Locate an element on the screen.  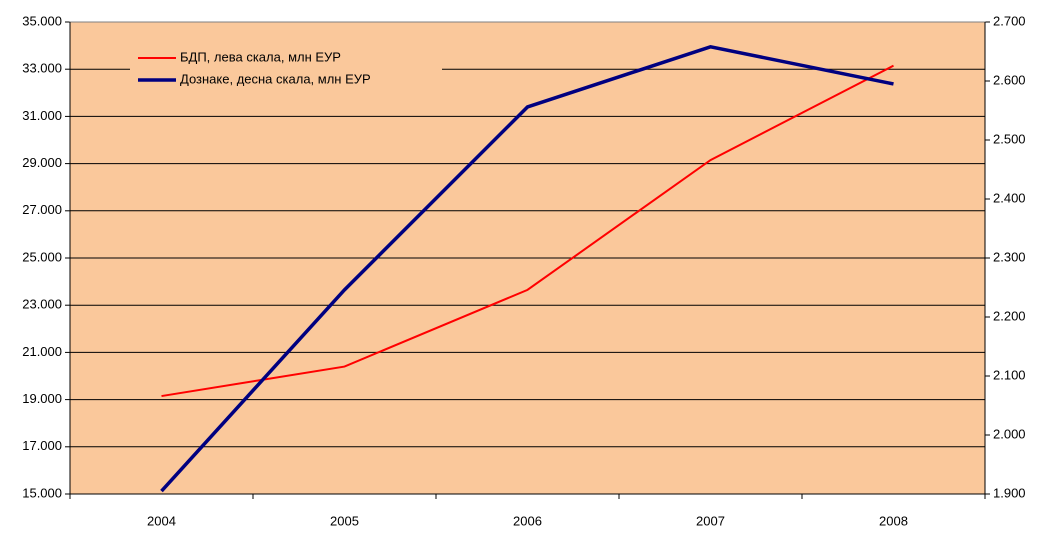
y2-tick-label: 2.200 is located at coordinates (1009, 315).